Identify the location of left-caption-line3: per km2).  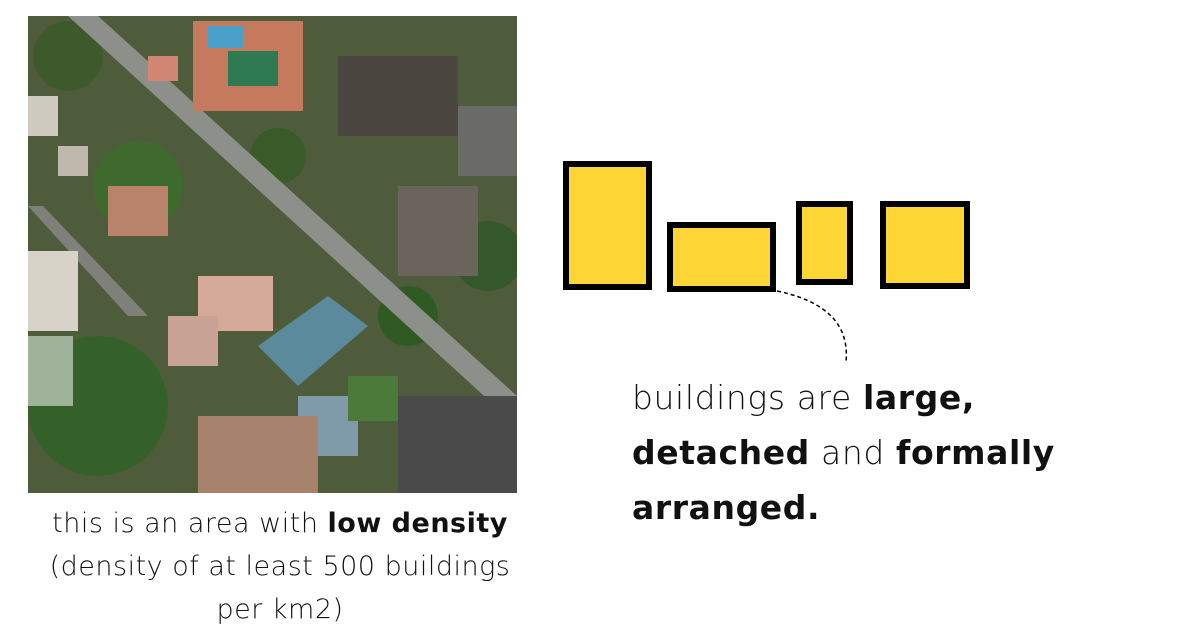
(280, 609).